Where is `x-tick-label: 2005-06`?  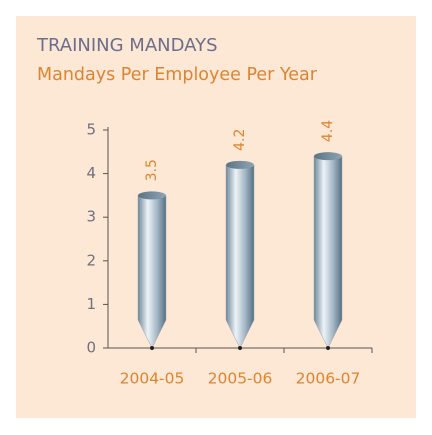 x-tick-label: 2005-06 is located at coordinates (240, 379).